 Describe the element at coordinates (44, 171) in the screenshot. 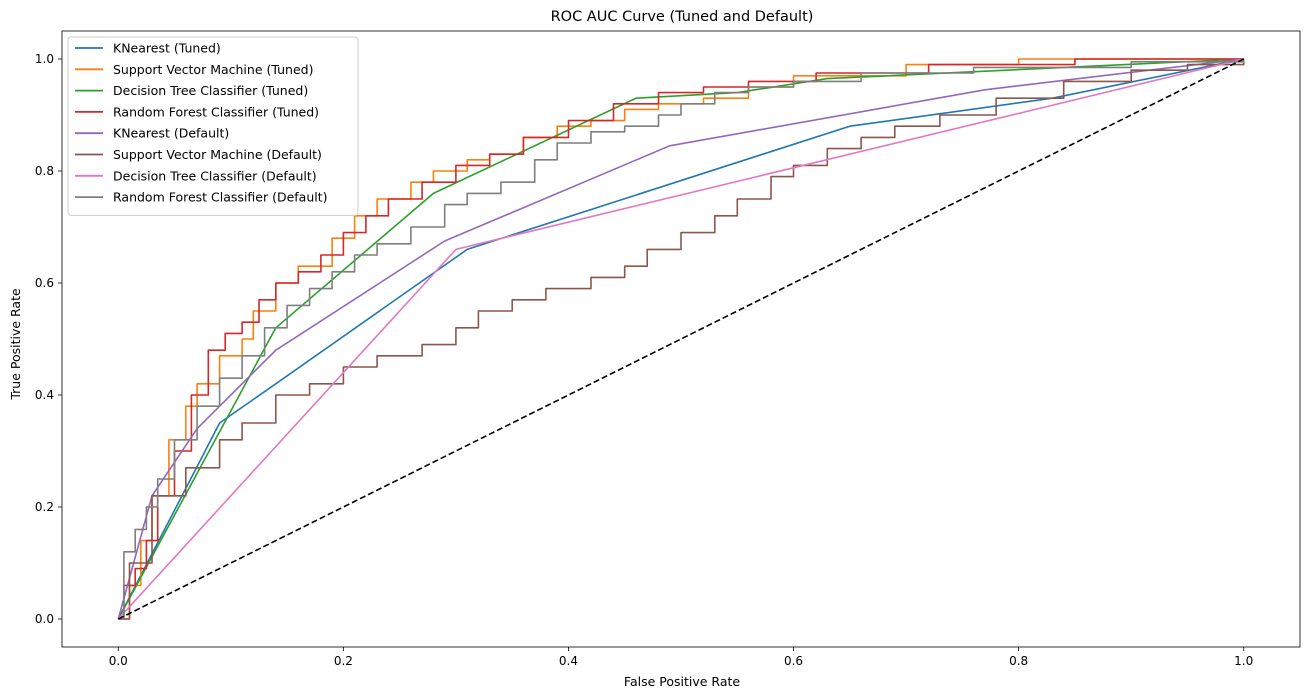

I see `y-tick-label: 0.8` at that location.